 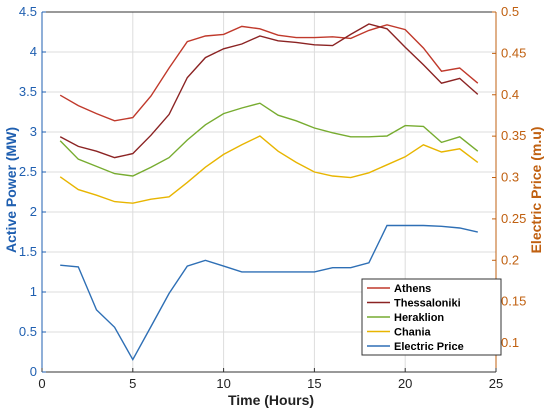 What do you see at coordinates (429, 347) in the screenshot?
I see `legend-label-electric-price: Electric Price` at bounding box center [429, 347].